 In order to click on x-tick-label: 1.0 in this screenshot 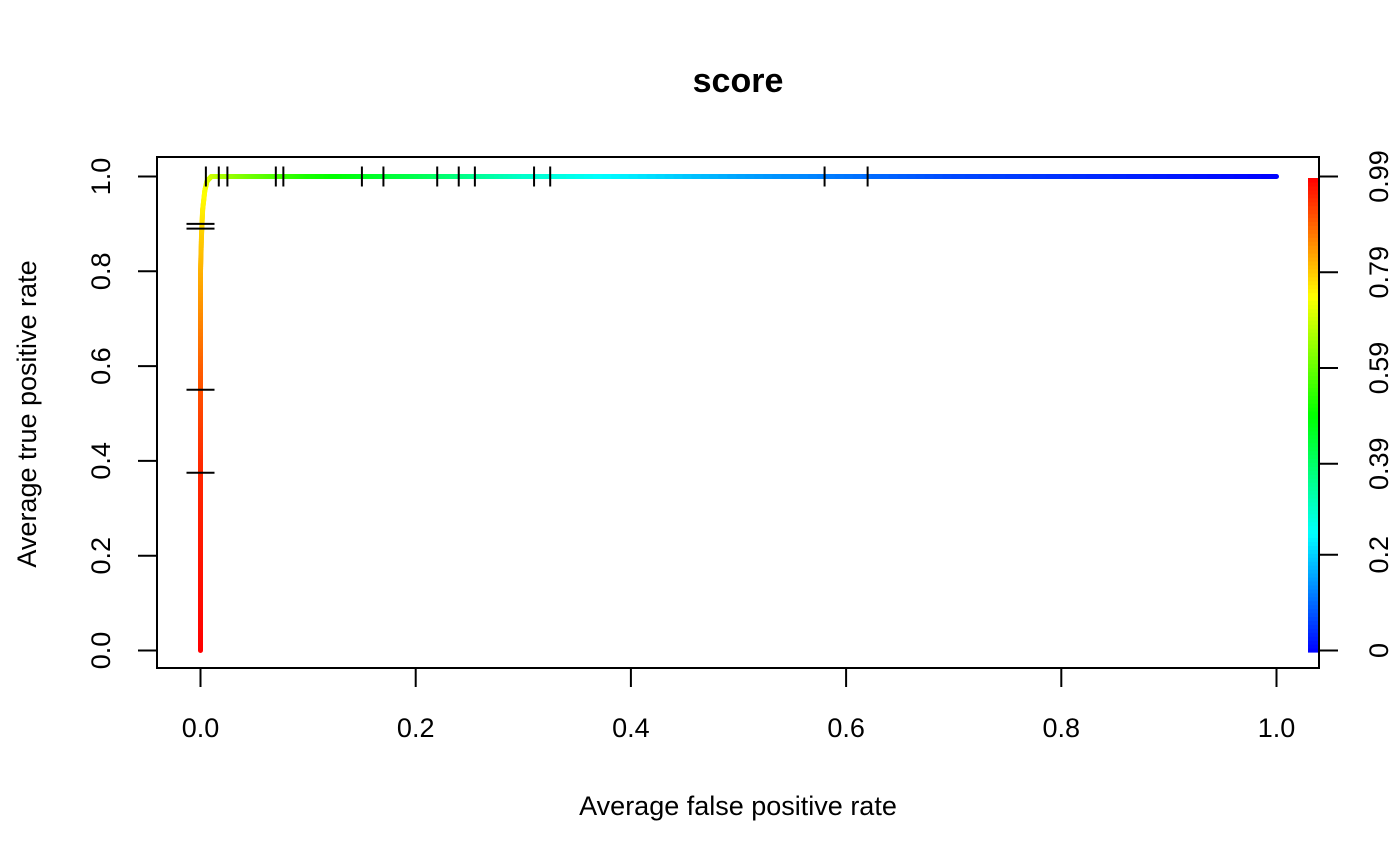, I will do `click(1277, 728)`.